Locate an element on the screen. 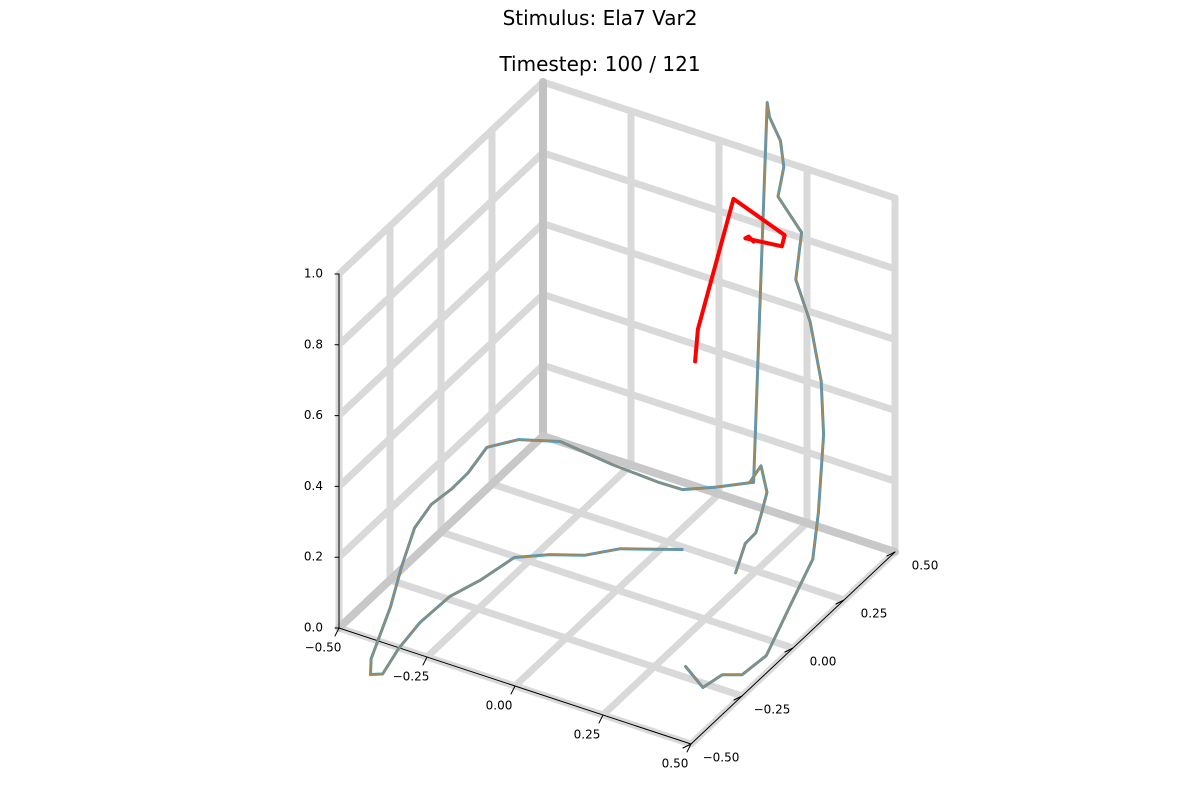 The height and width of the screenshot is (800, 1200). x-tick-label: 0.00 is located at coordinates (499, 706).